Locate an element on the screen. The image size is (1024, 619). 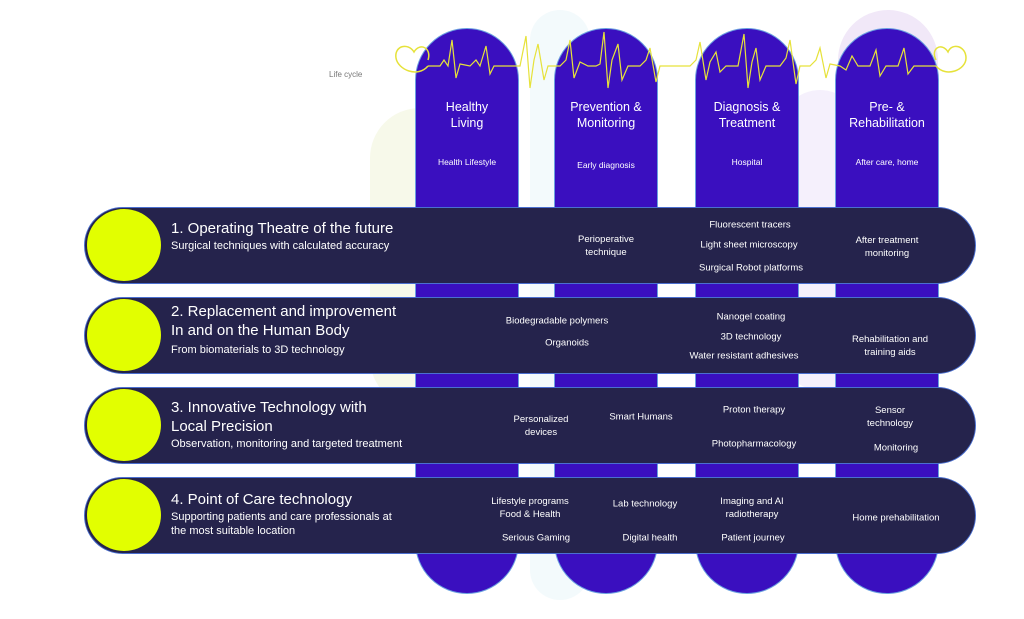
cell-item: Imaging and AI radiotherapy is located at coordinates (752, 508).